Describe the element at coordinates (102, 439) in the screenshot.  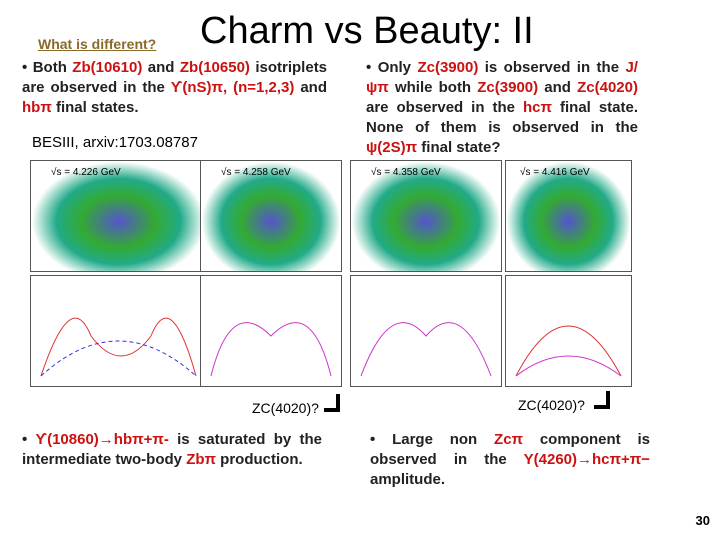
I see `upsilon-10860: ϒ(10860)→hbπ+π-` at that location.